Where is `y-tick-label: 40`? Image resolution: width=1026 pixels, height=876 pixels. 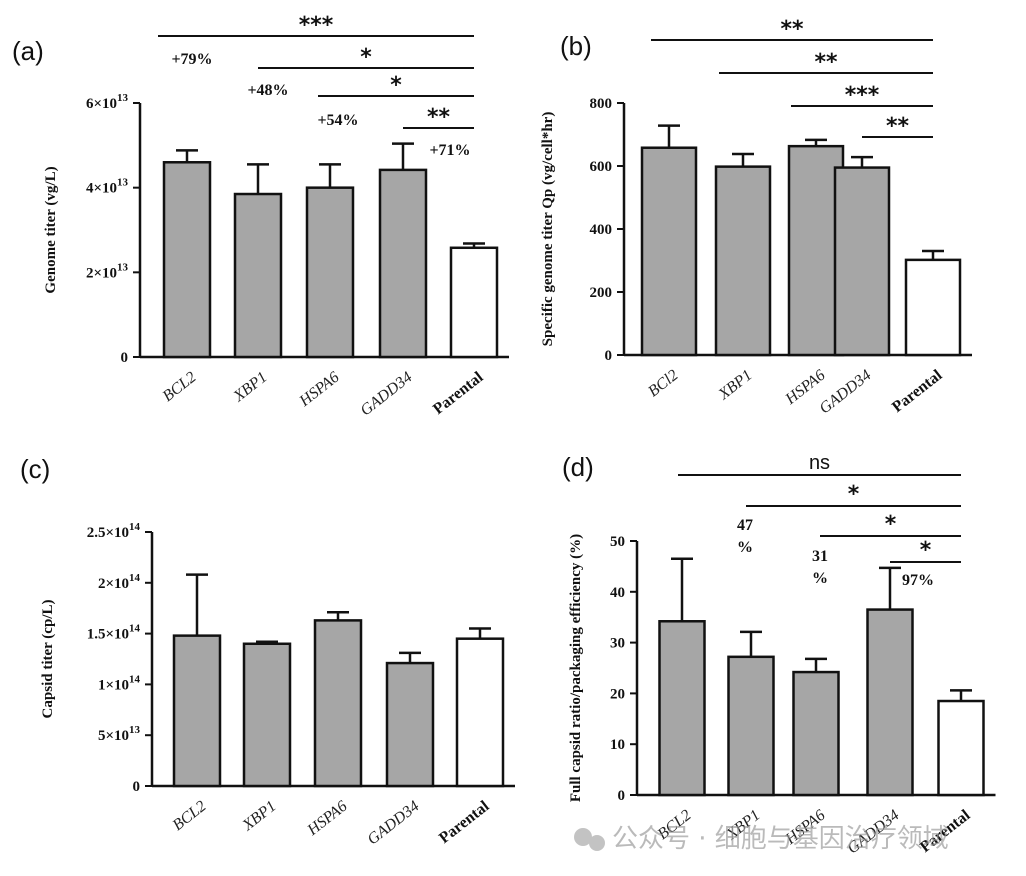
y-tick-label: 40 is located at coordinates (617, 593).